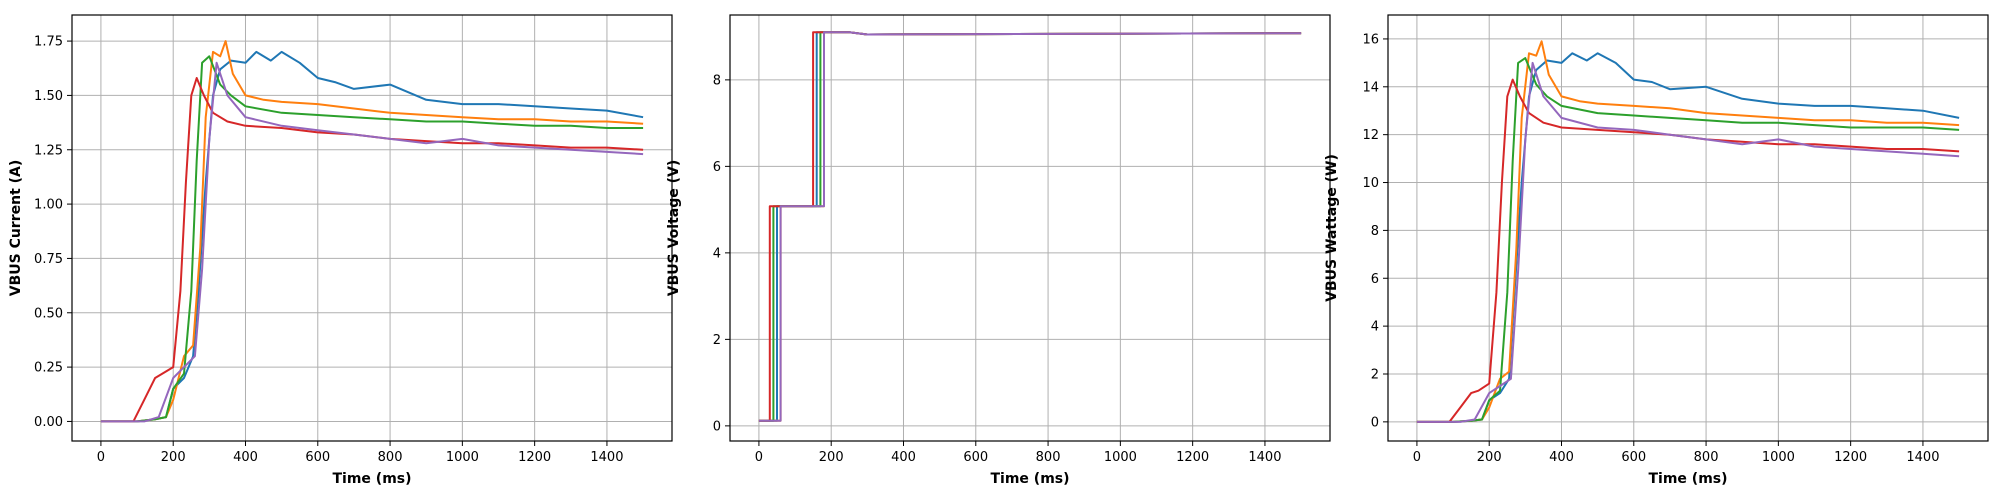 The height and width of the screenshot is (500, 2000). Describe the element at coordinates (1332, 228) in the screenshot. I see `y-axis-label: VBUS Wattage (W)` at that location.